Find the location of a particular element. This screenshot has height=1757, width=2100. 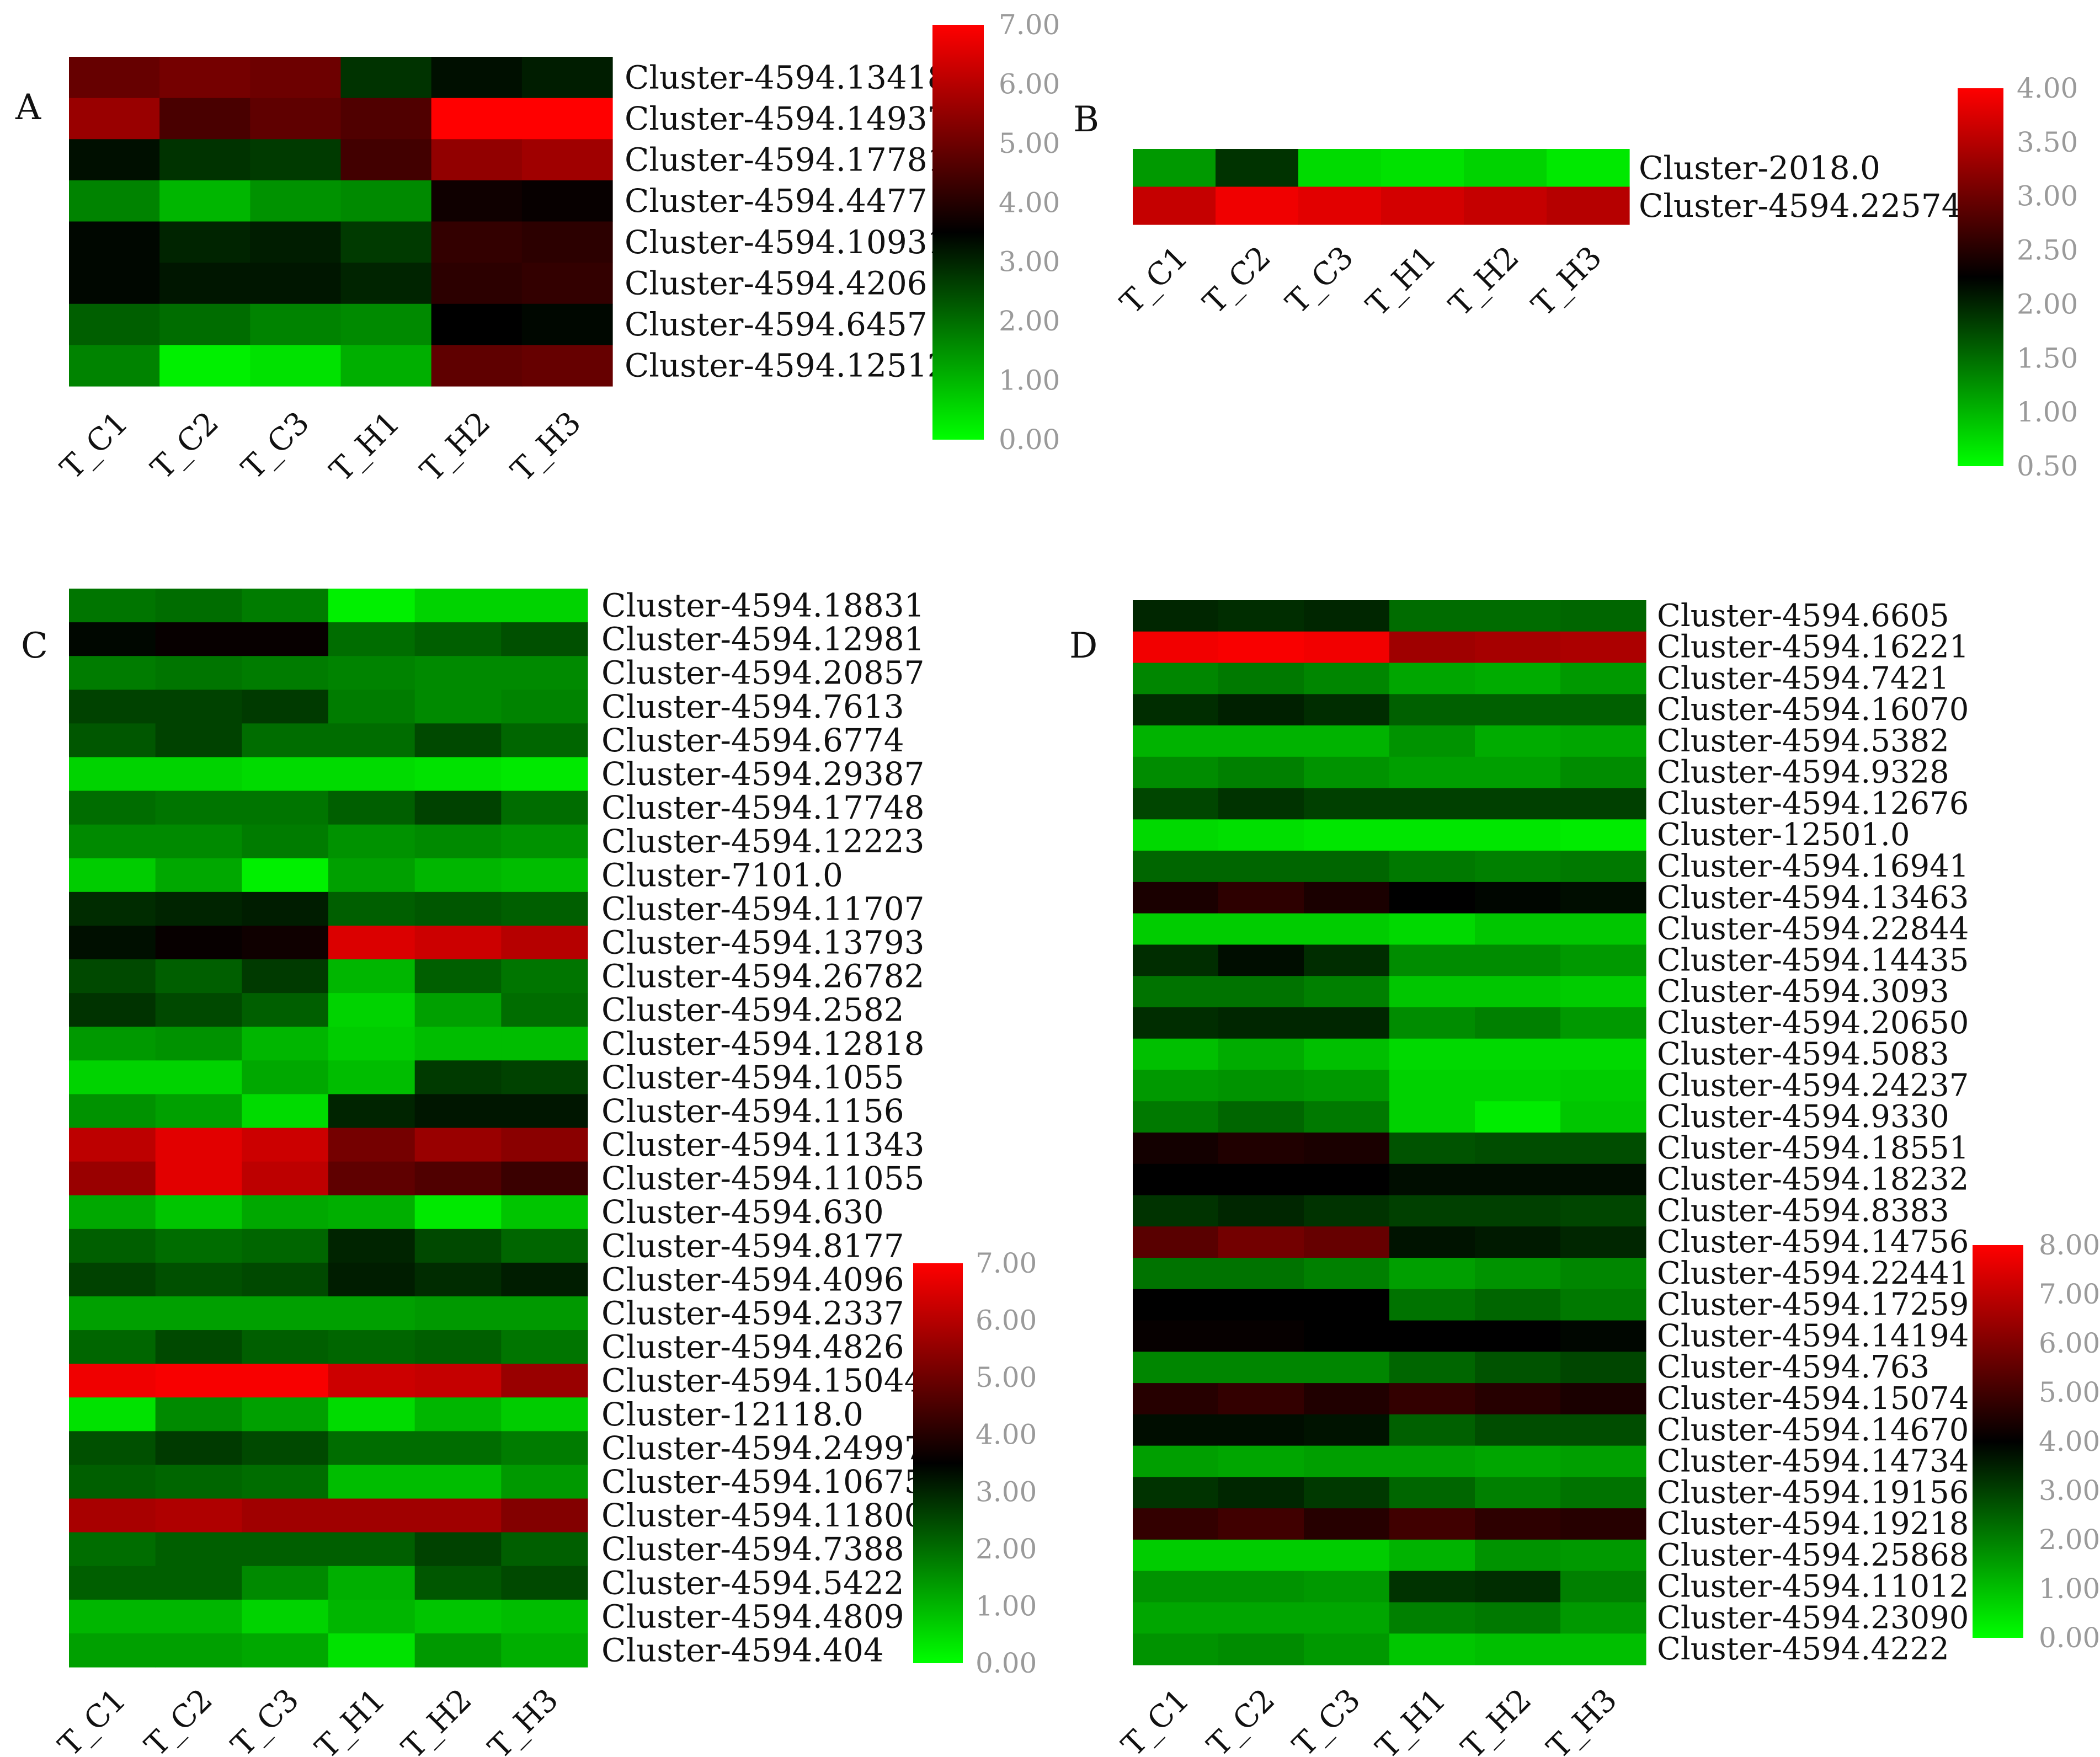

row-label: Cluster-4594.8177 is located at coordinates (752, 1245).